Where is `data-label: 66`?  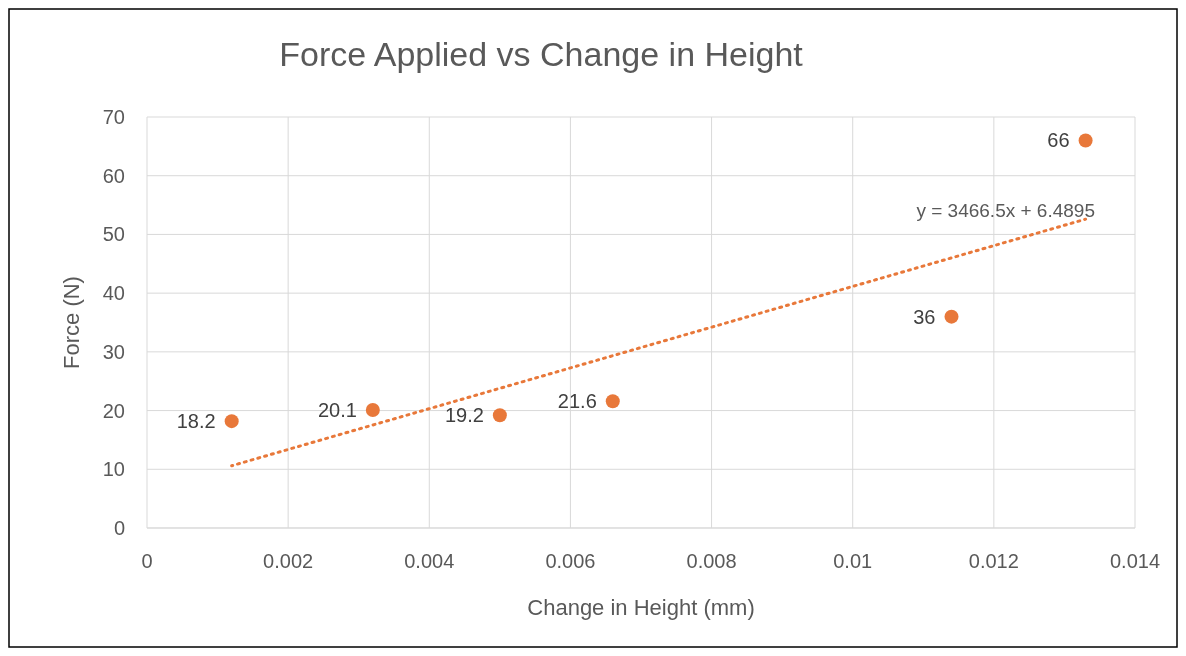
data-label: 66 is located at coordinates (1058, 140).